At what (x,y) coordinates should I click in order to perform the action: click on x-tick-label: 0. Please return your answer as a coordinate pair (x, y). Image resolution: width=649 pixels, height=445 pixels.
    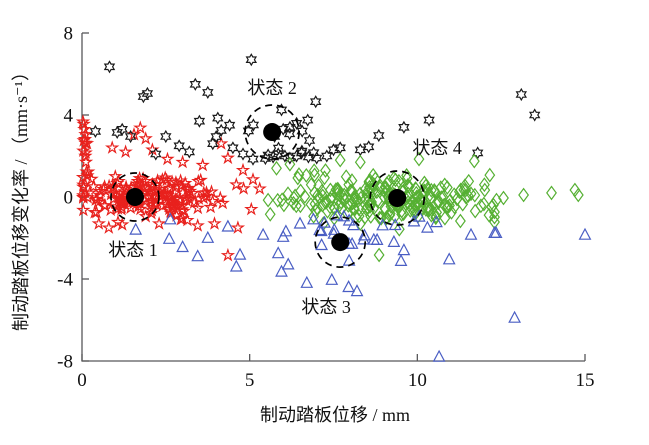
    Looking at the image, I should click on (82, 380).